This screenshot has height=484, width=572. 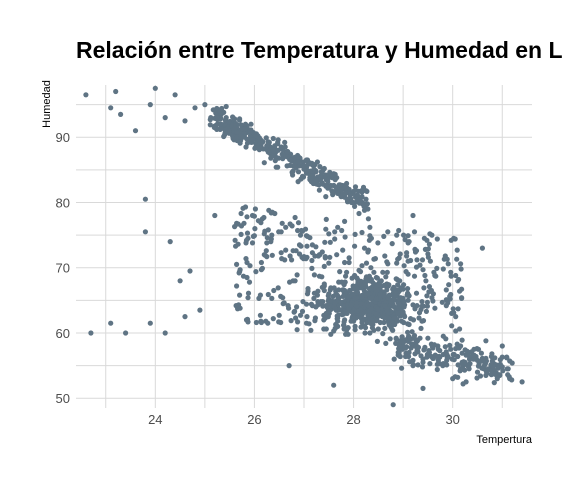 What do you see at coordinates (63, 202) in the screenshot?
I see `y-tick-label: 80` at bounding box center [63, 202].